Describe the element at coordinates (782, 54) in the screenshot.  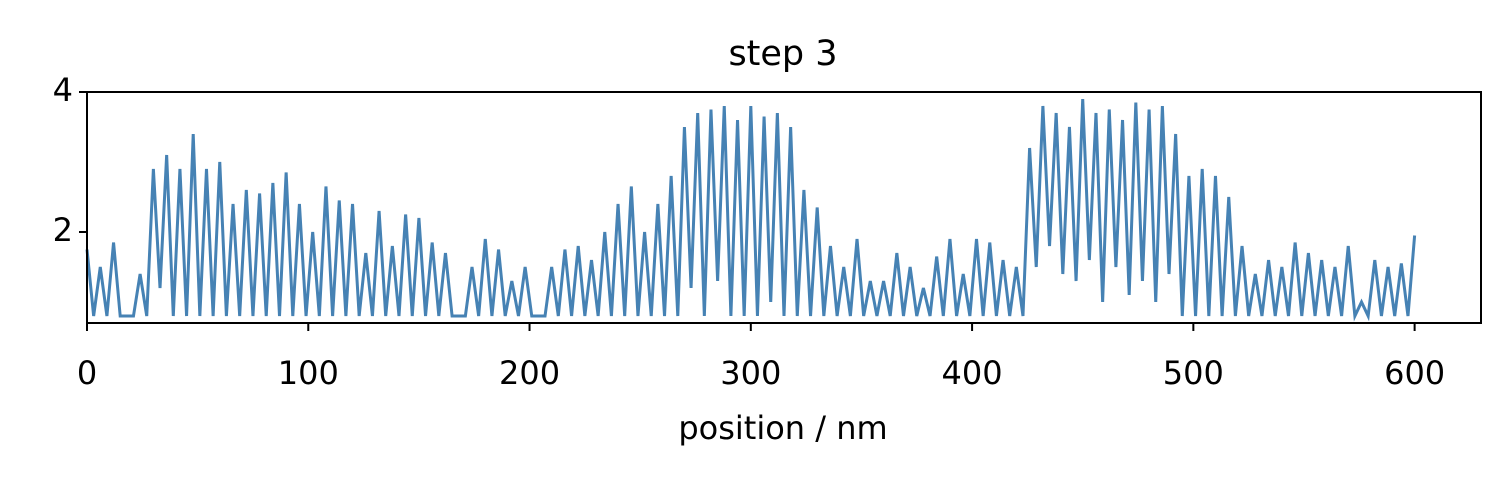
I see `chart-title: step 3` at that location.